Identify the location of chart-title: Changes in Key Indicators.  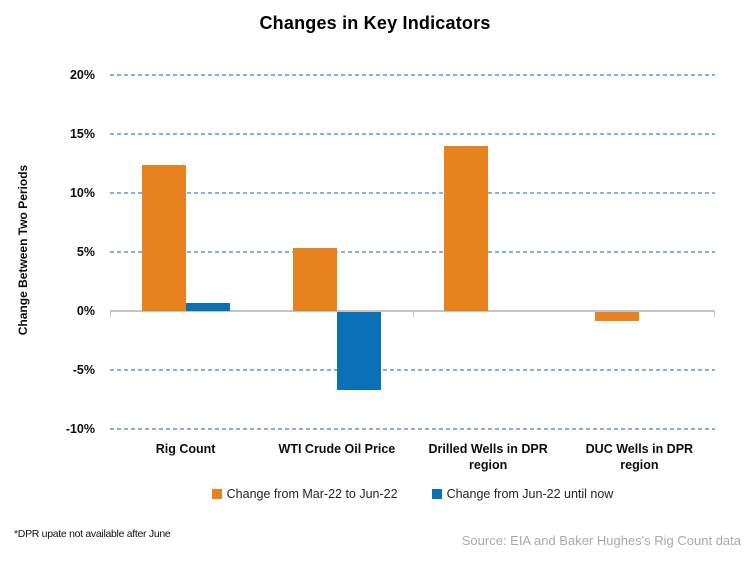
(375, 23).